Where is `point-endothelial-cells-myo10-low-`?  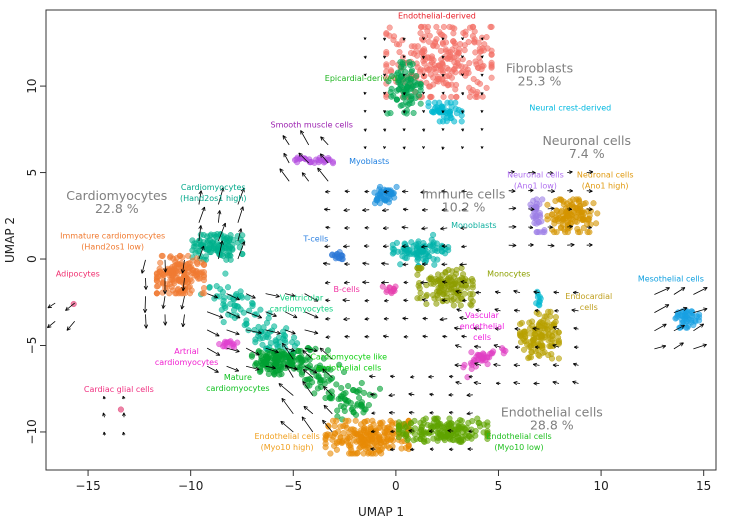
point-endothelial-cells-myo10-low- is located at coordinates (437, 419).